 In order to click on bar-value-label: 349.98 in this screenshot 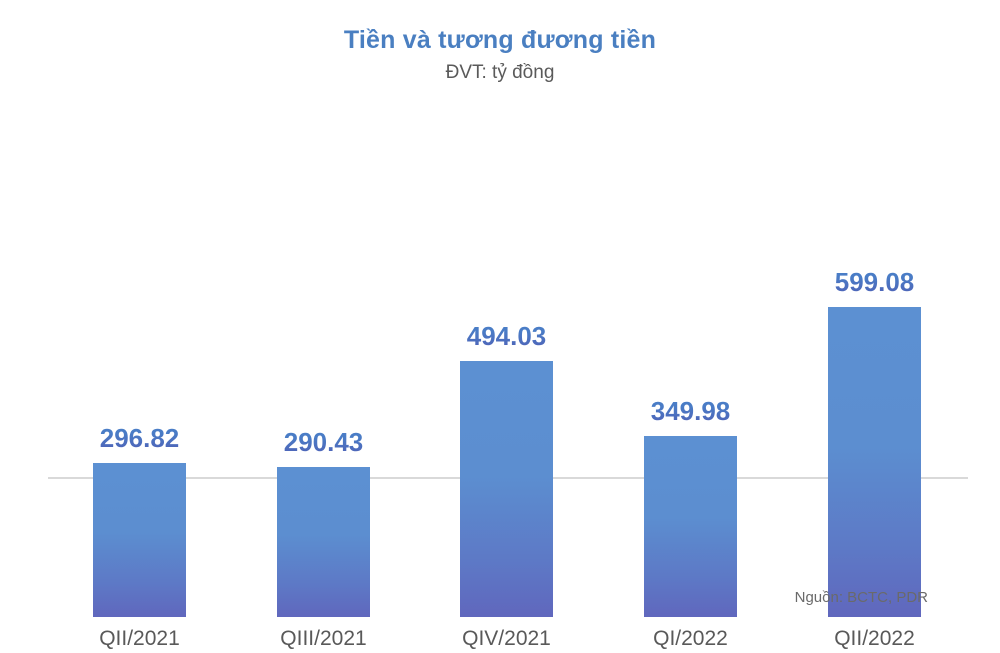, I will do `click(690, 411)`.